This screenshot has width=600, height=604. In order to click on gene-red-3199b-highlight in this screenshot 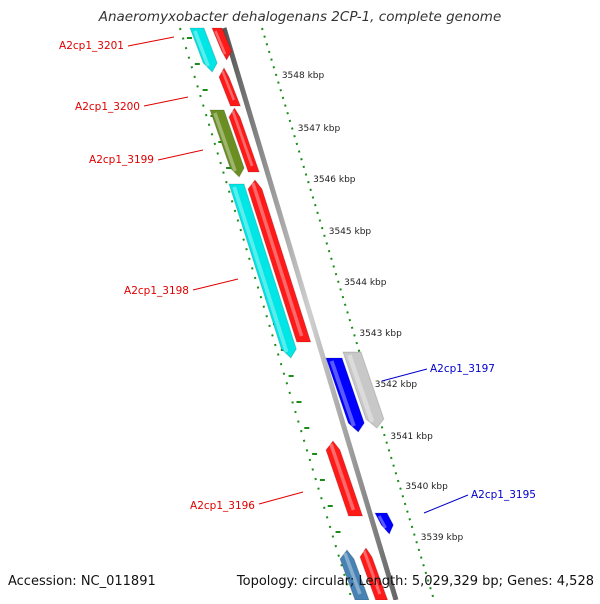, I will do `click(242, 138)`.